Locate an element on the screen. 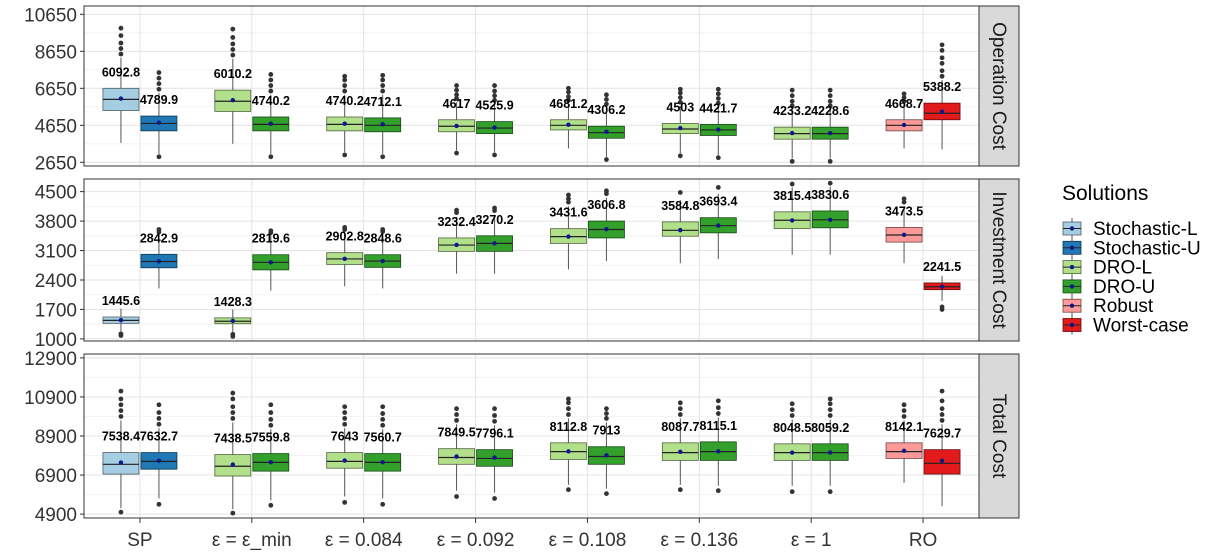  y-tick-label: 1700 is located at coordinates (56, 310).